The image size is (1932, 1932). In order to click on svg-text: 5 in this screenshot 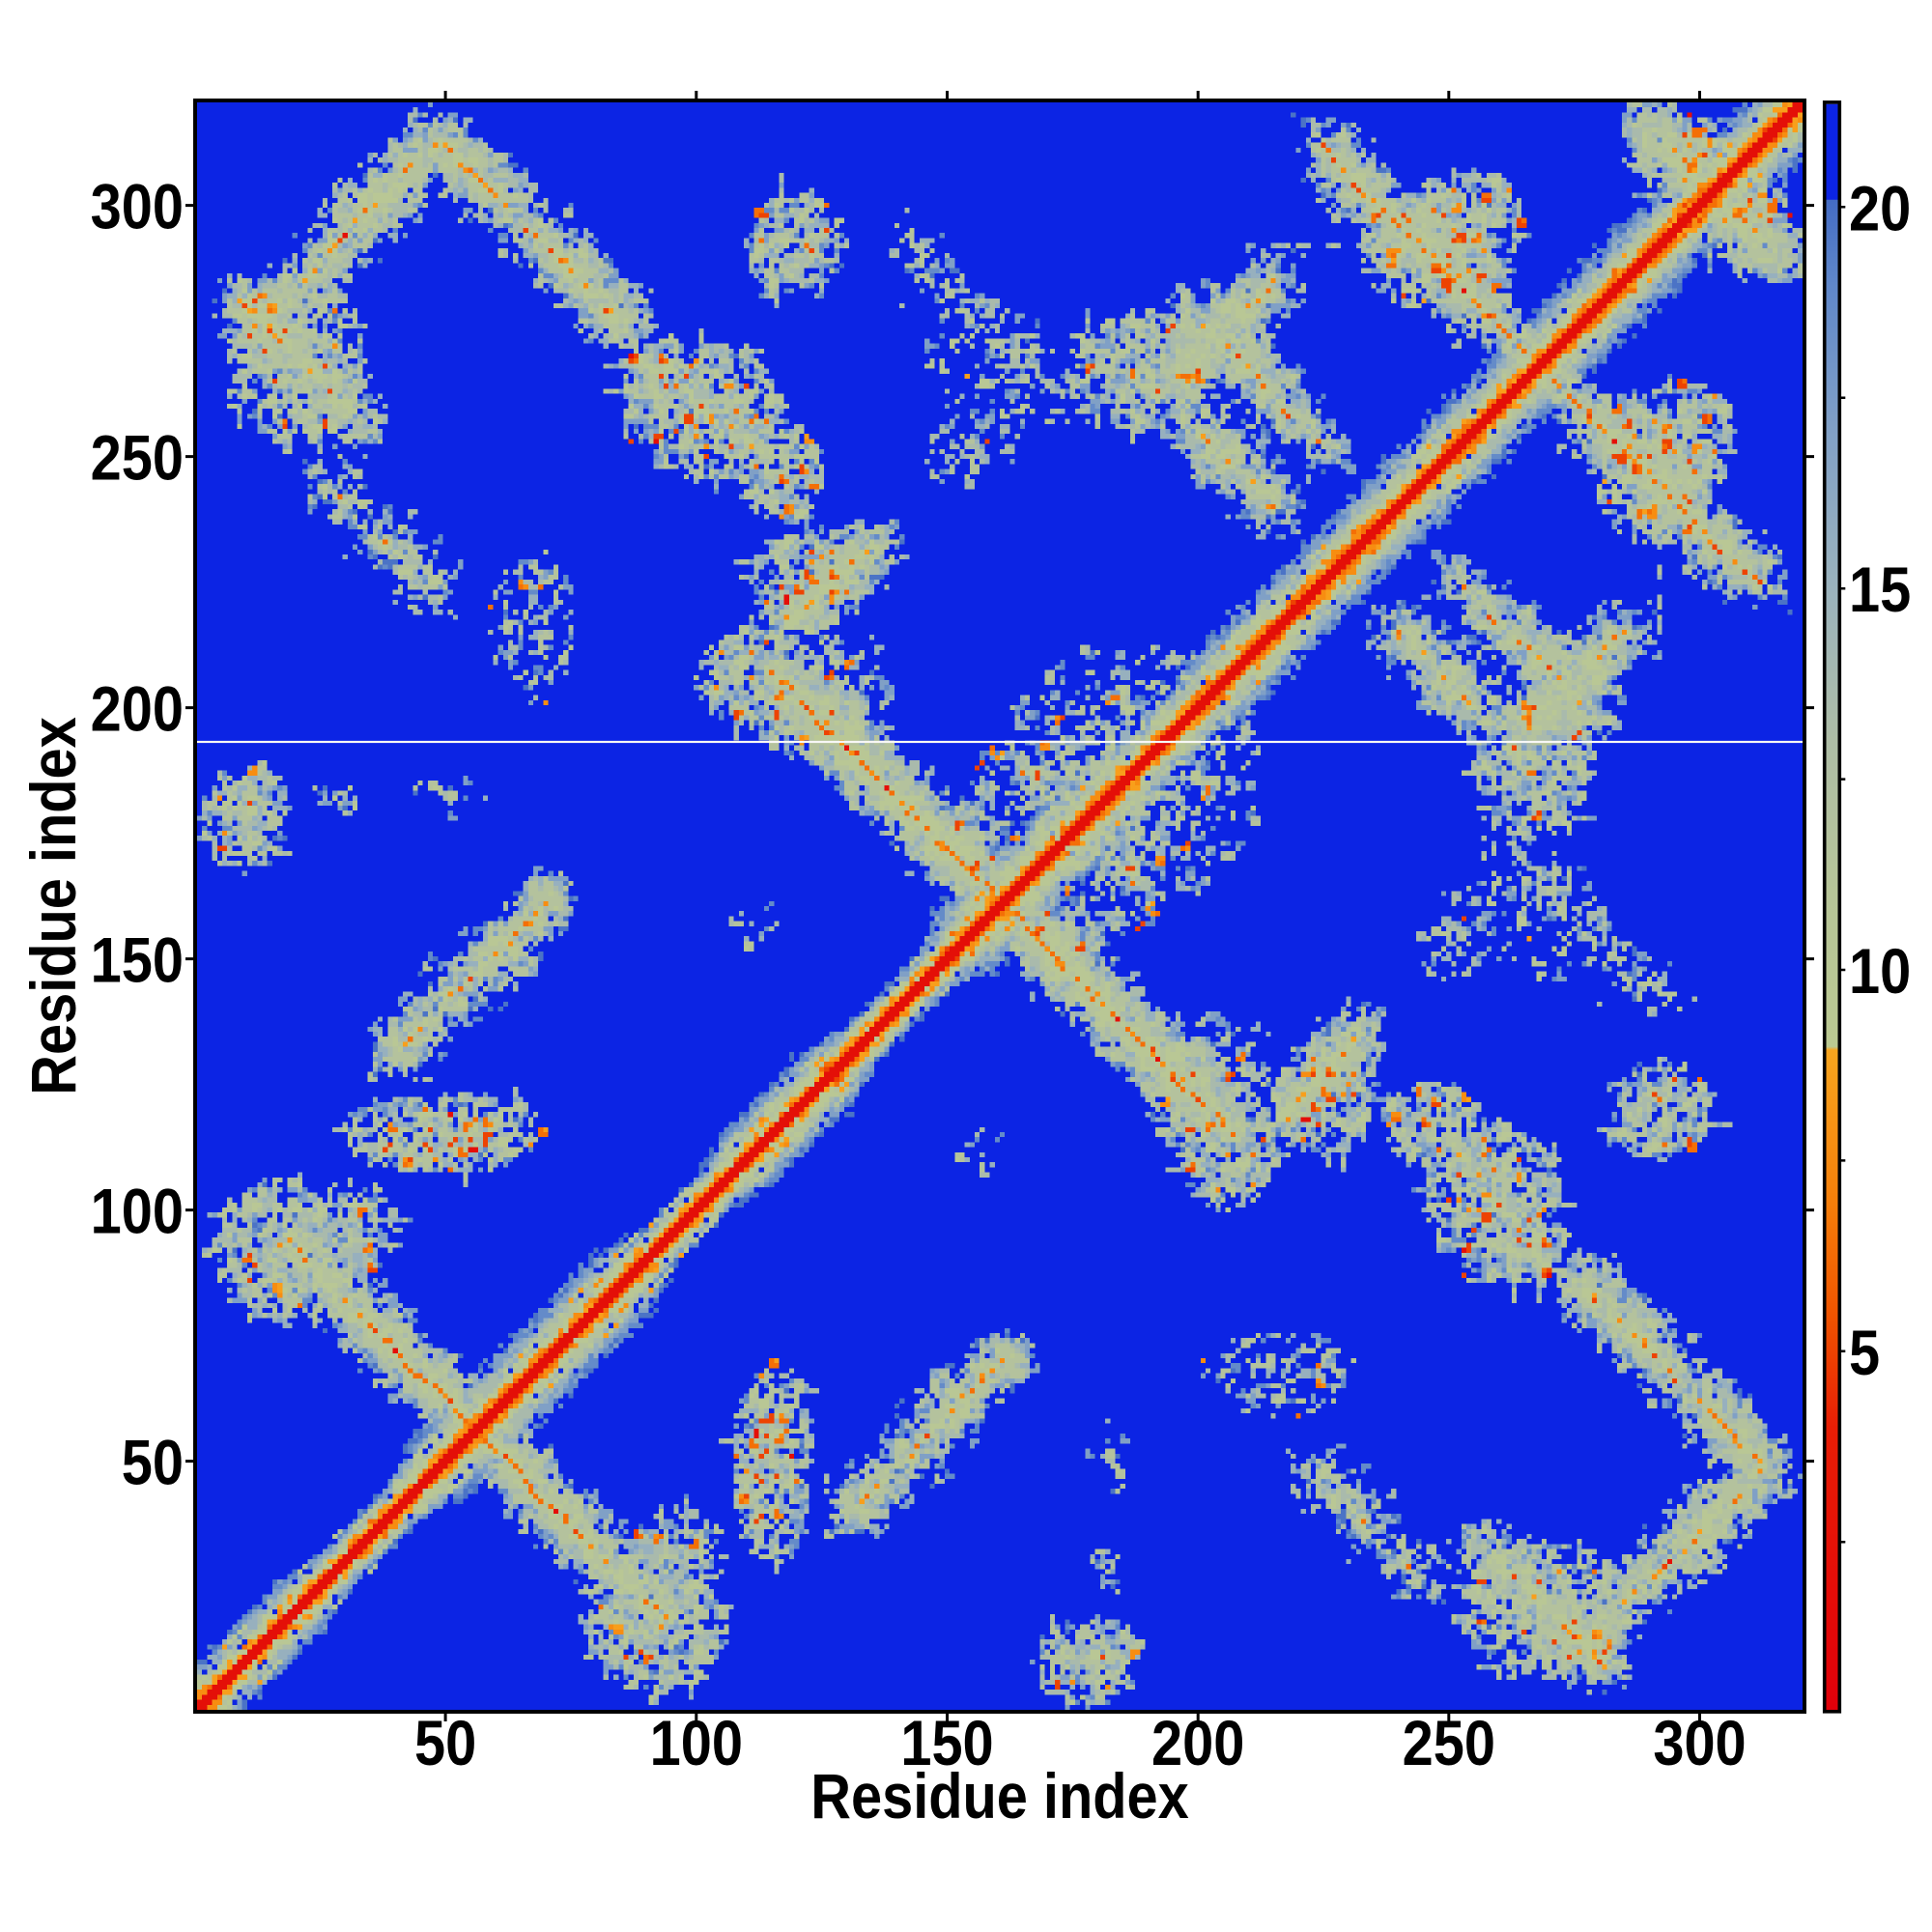, I will do `click(1864, 1353)`.